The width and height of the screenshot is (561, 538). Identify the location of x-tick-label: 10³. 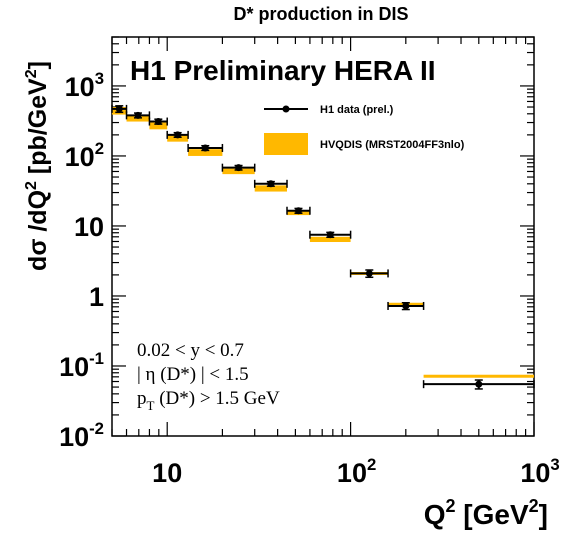
(539, 471).